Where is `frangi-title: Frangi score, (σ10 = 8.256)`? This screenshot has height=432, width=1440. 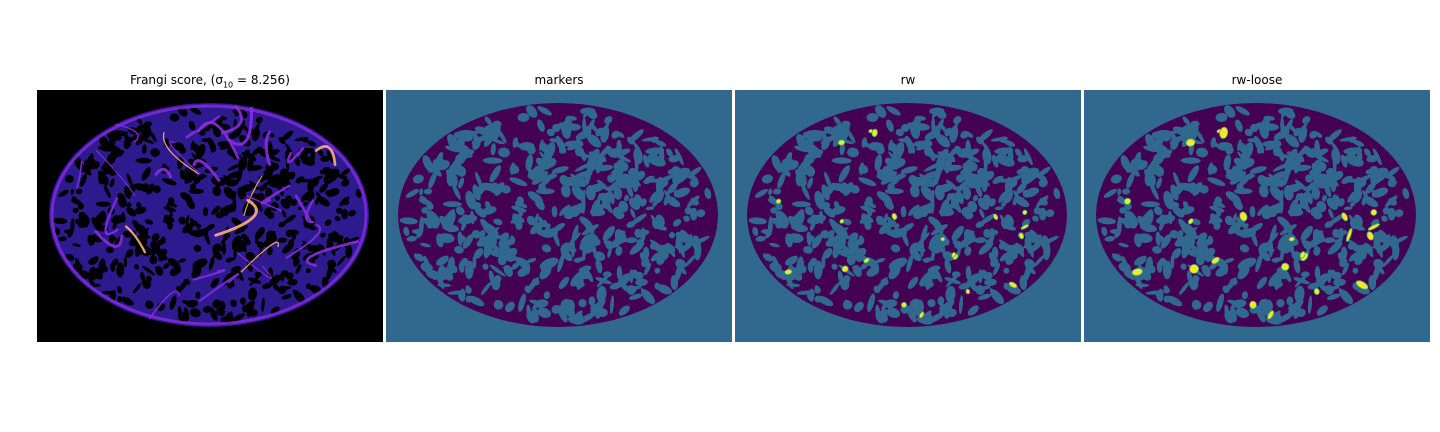 frangi-title: Frangi score, (σ10 = 8.256) is located at coordinates (210, 81).